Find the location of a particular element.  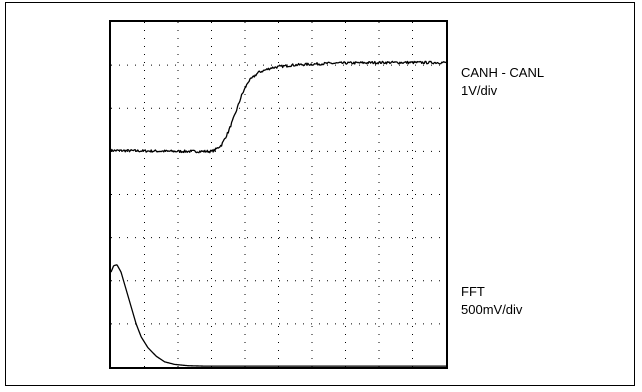

channel-label-canh: CANH - CANL 1V/div is located at coordinates (502, 82).